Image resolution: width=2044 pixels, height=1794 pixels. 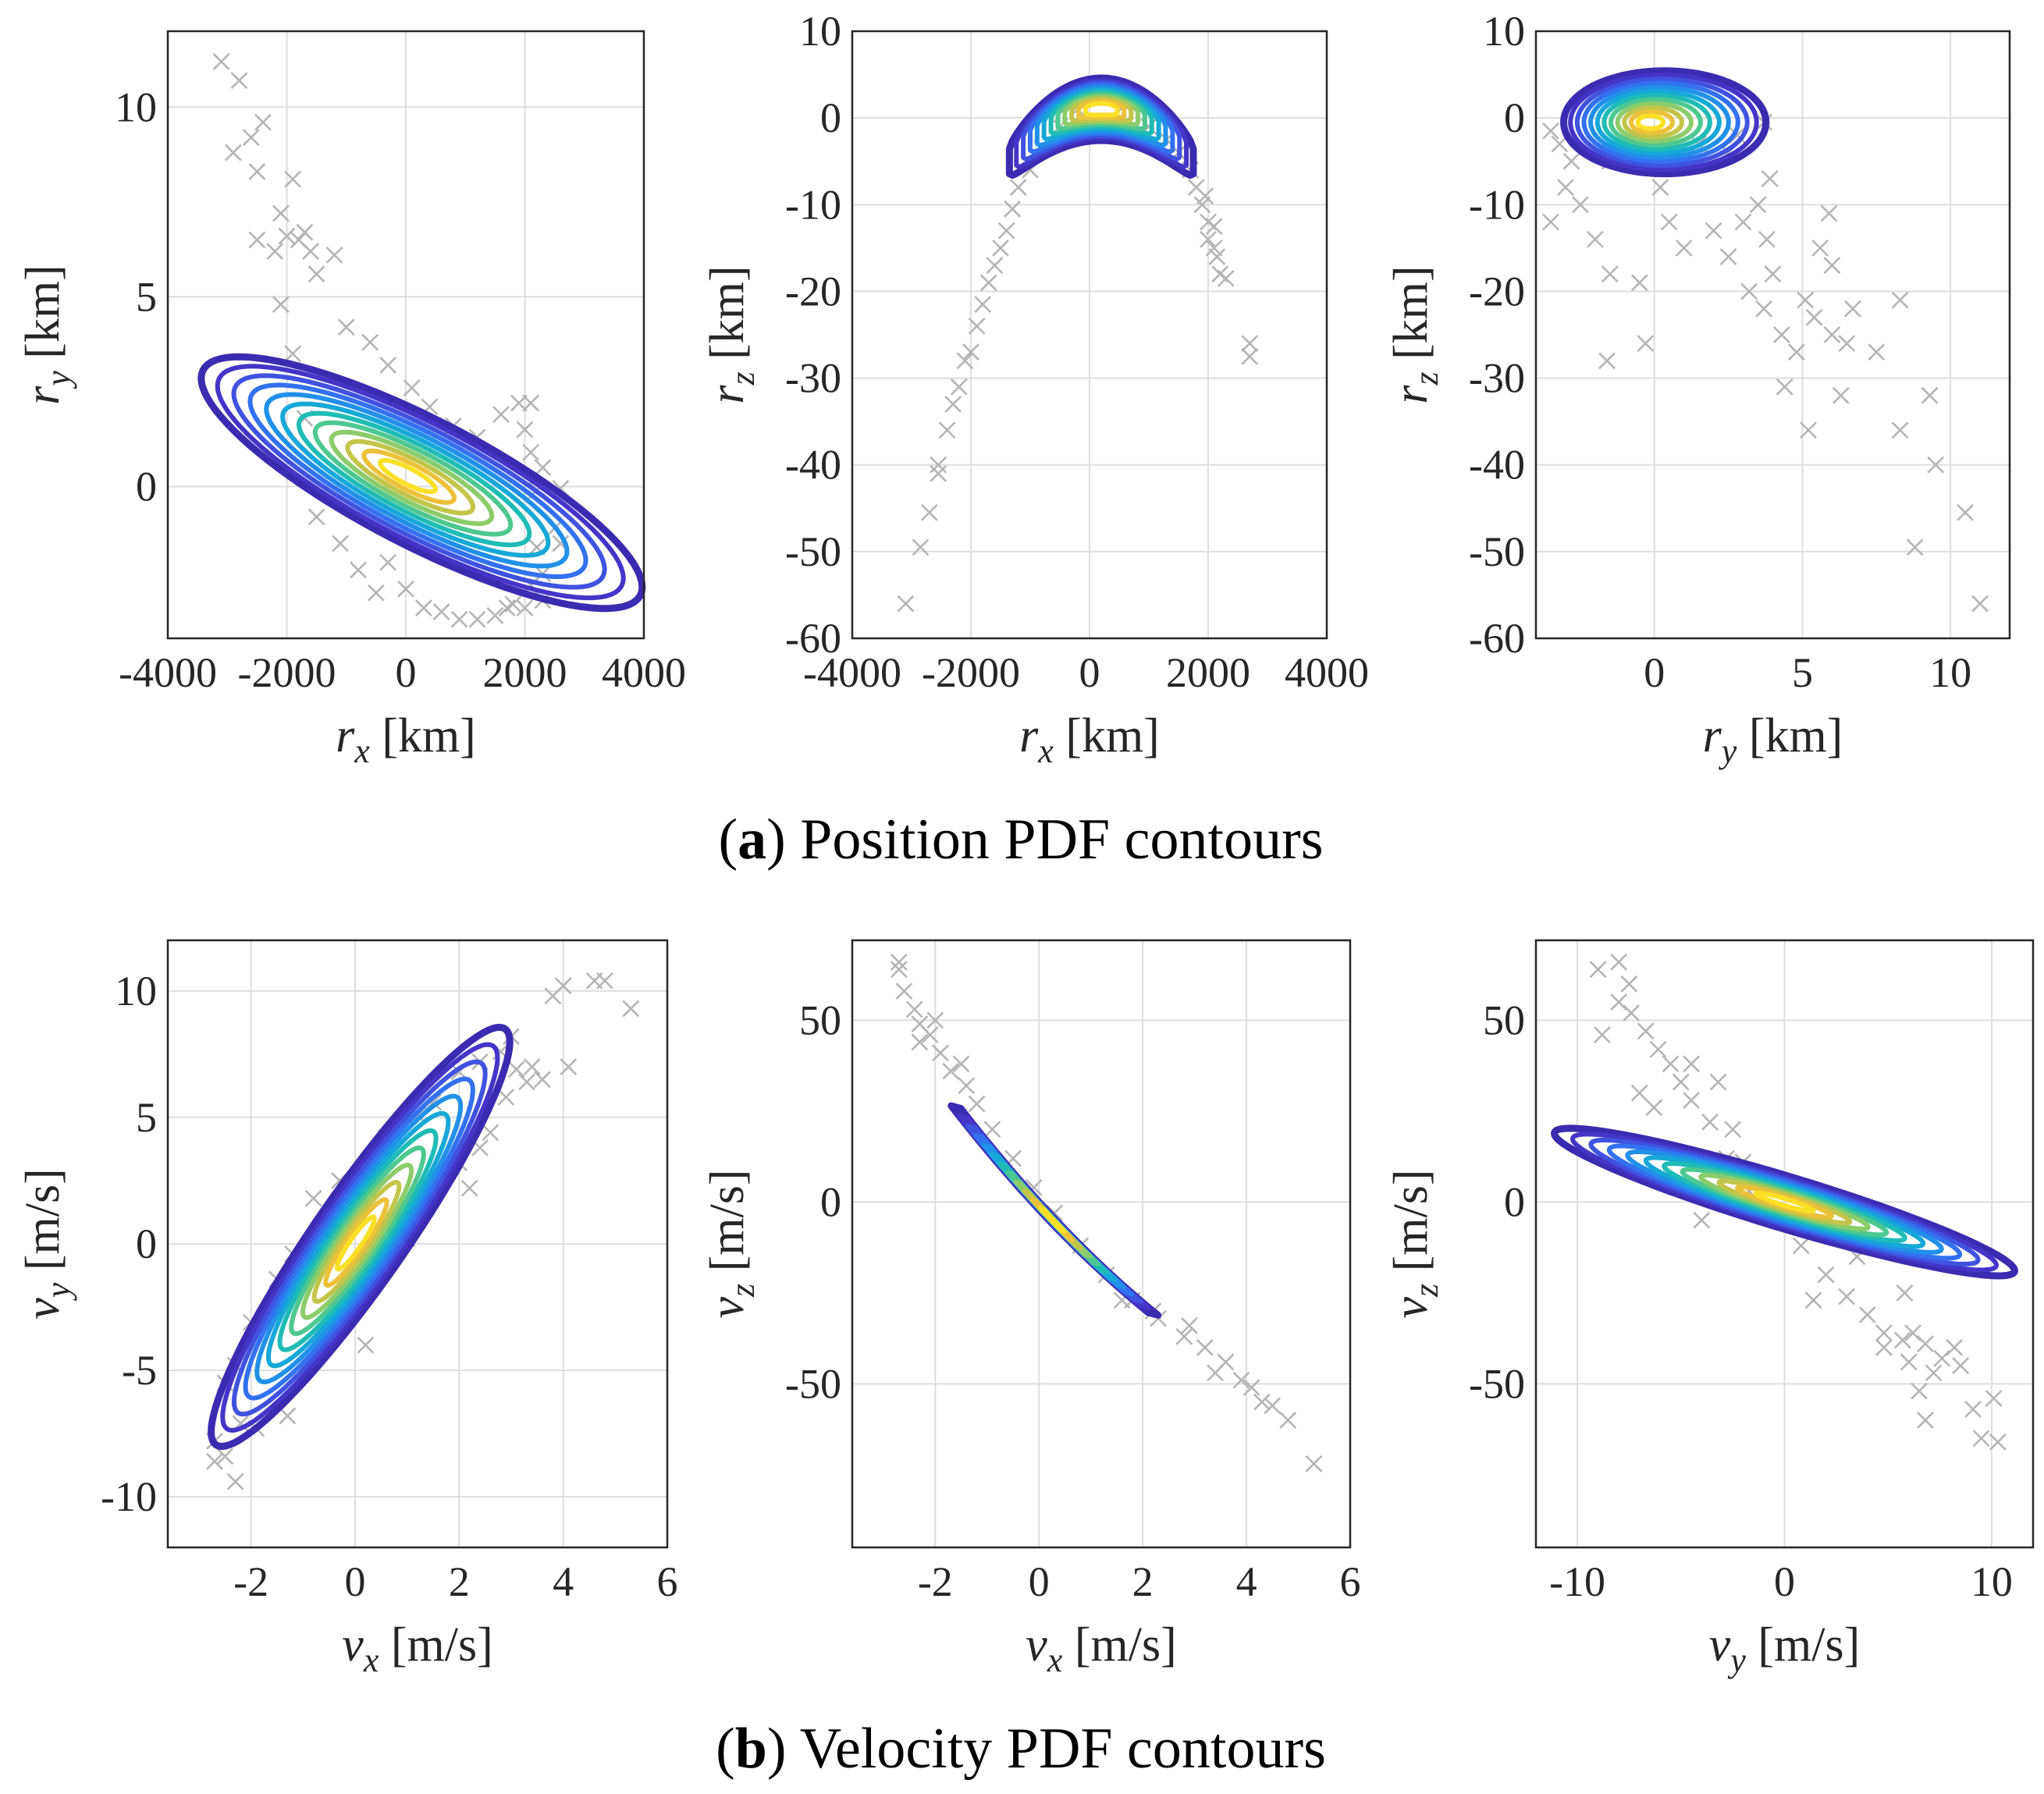 What do you see at coordinates (1246, 1582) in the screenshot?
I see `x-tick-label: 4` at bounding box center [1246, 1582].